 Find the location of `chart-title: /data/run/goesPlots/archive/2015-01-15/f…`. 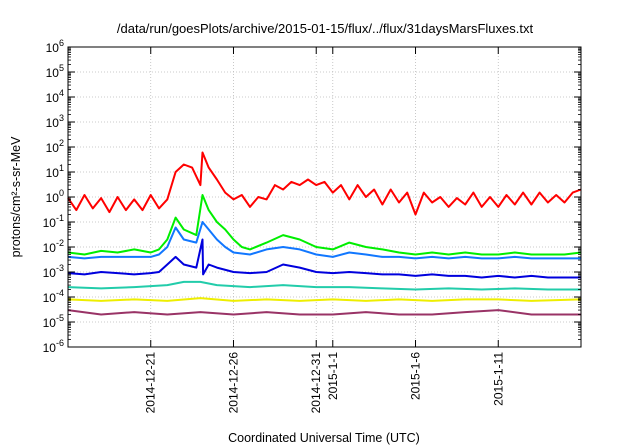

chart-title: /data/run/goesPlots/archive/2015-01-15/f… is located at coordinates (325, 28).